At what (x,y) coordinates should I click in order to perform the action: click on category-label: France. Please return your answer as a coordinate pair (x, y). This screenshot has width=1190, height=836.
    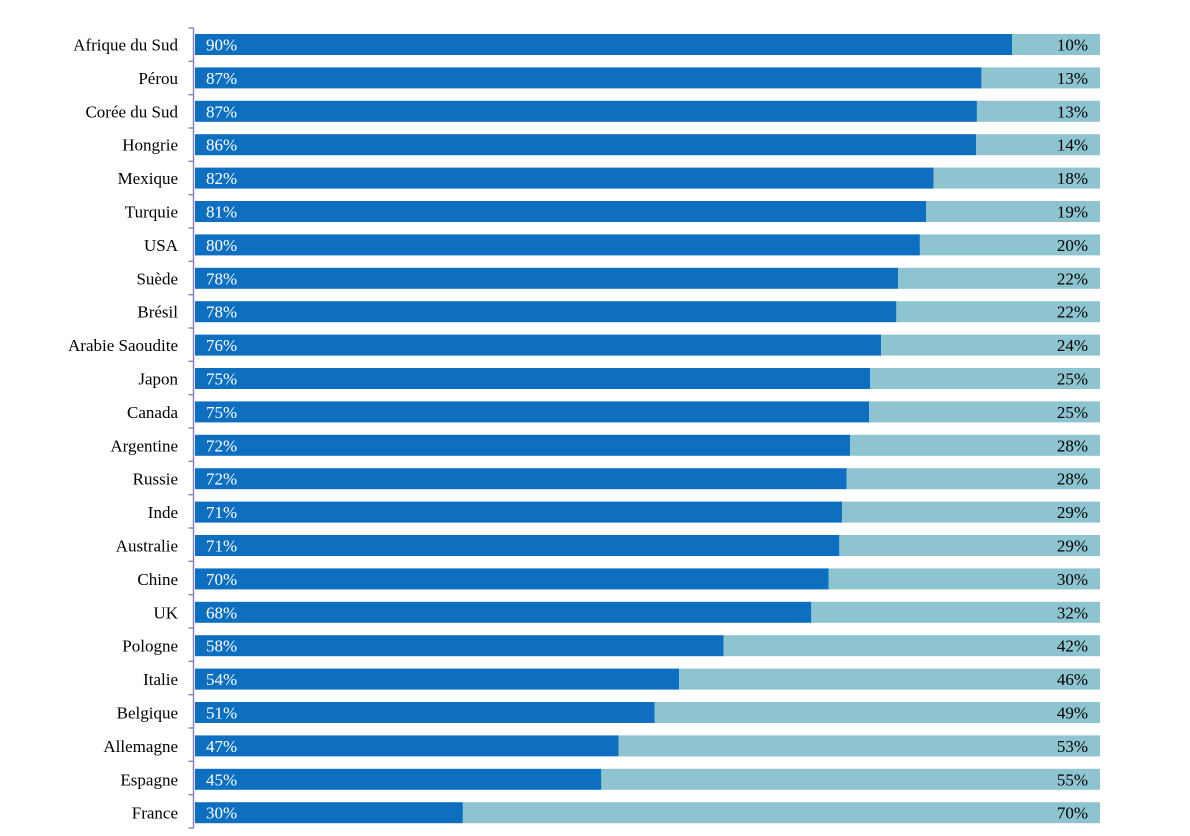
    Looking at the image, I should click on (155, 813).